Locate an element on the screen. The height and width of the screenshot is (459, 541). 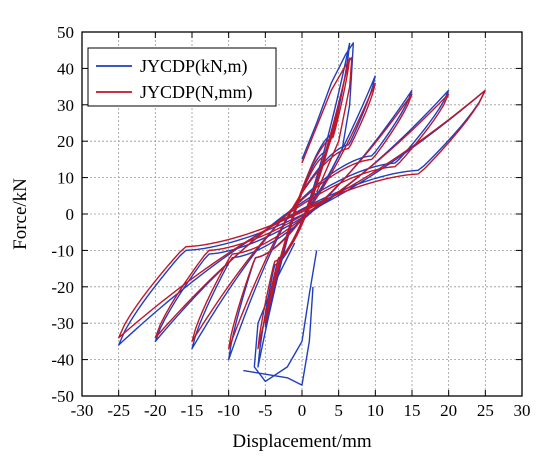
legend-box is located at coordinates (182, 77).